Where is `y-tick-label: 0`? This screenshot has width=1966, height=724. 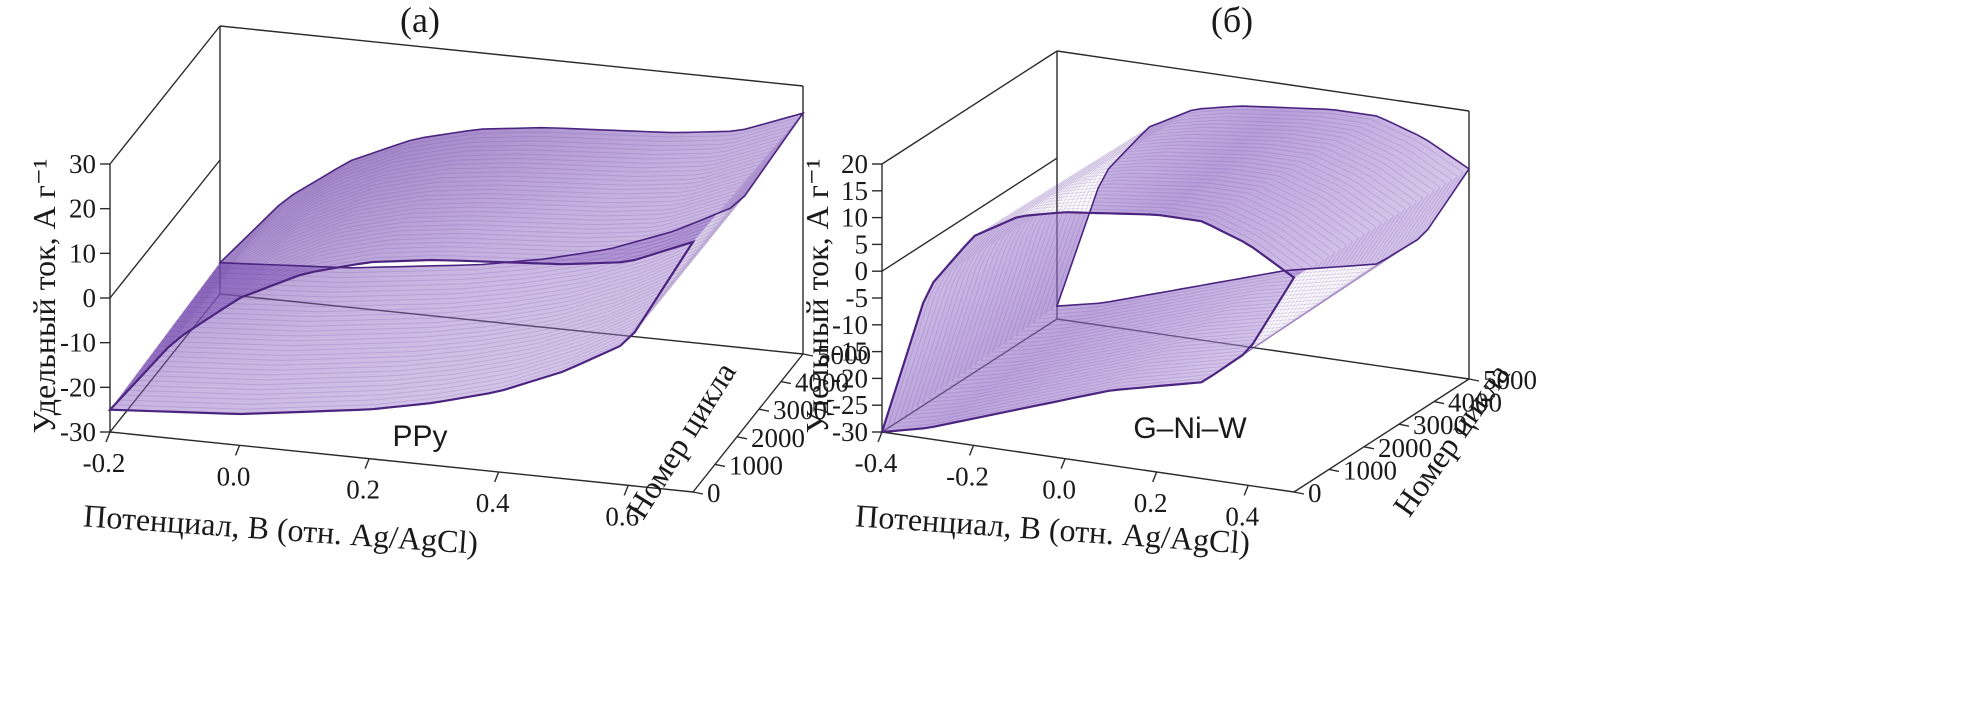
y-tick-label: 0 is located at coordinates (1315, 493).